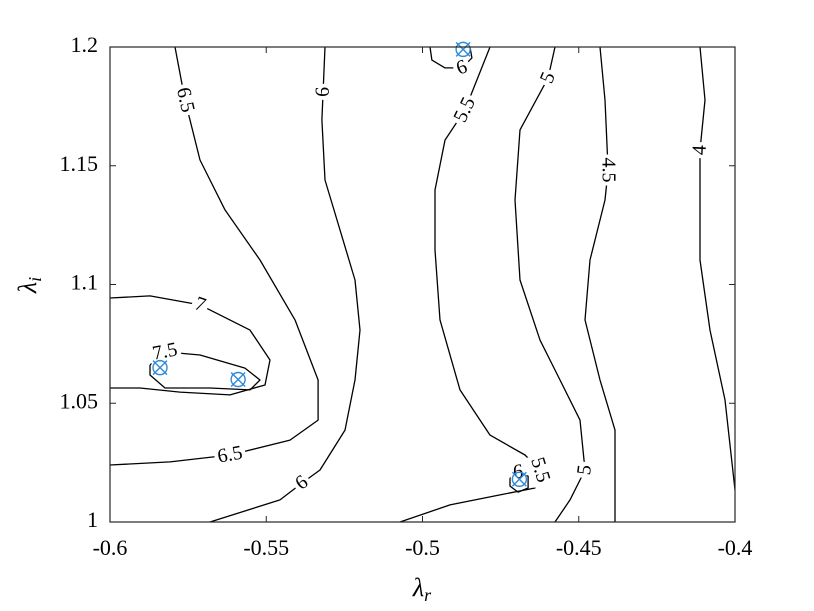 The height and width of the screenshot is (611, 814). I want to click on contour-label-text: 7.5, so click(165, 351).